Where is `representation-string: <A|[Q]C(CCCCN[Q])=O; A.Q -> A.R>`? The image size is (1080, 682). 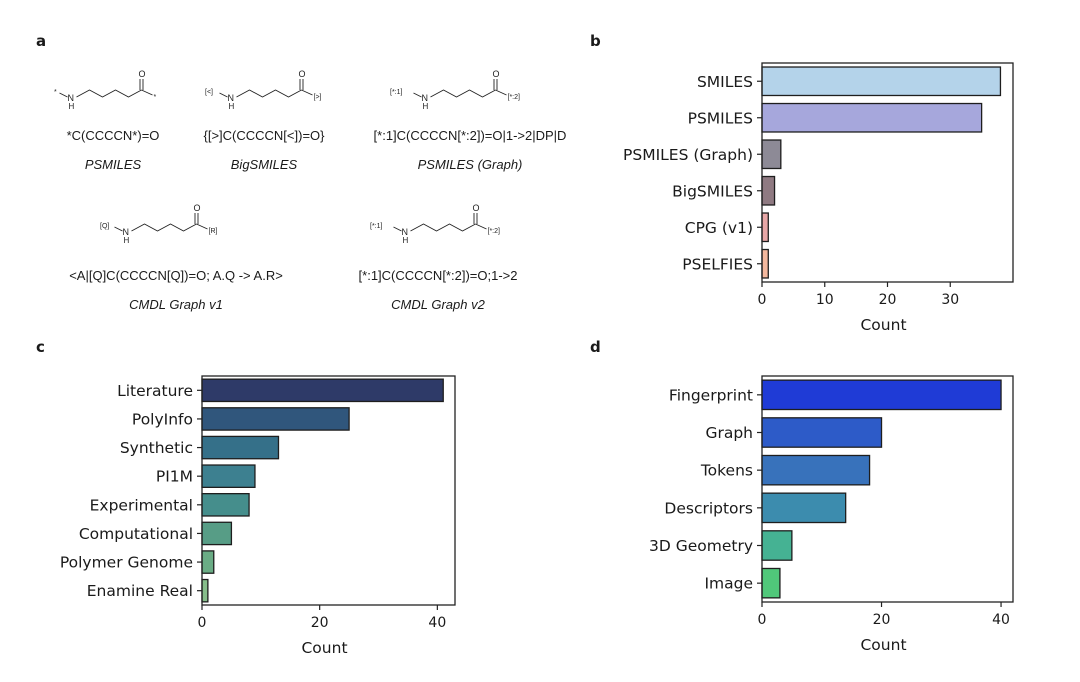 representation-string: <A|[Q]C(CCCCN[Q])=O; A.Q -> A.R> is located at coordinates (176, 275).